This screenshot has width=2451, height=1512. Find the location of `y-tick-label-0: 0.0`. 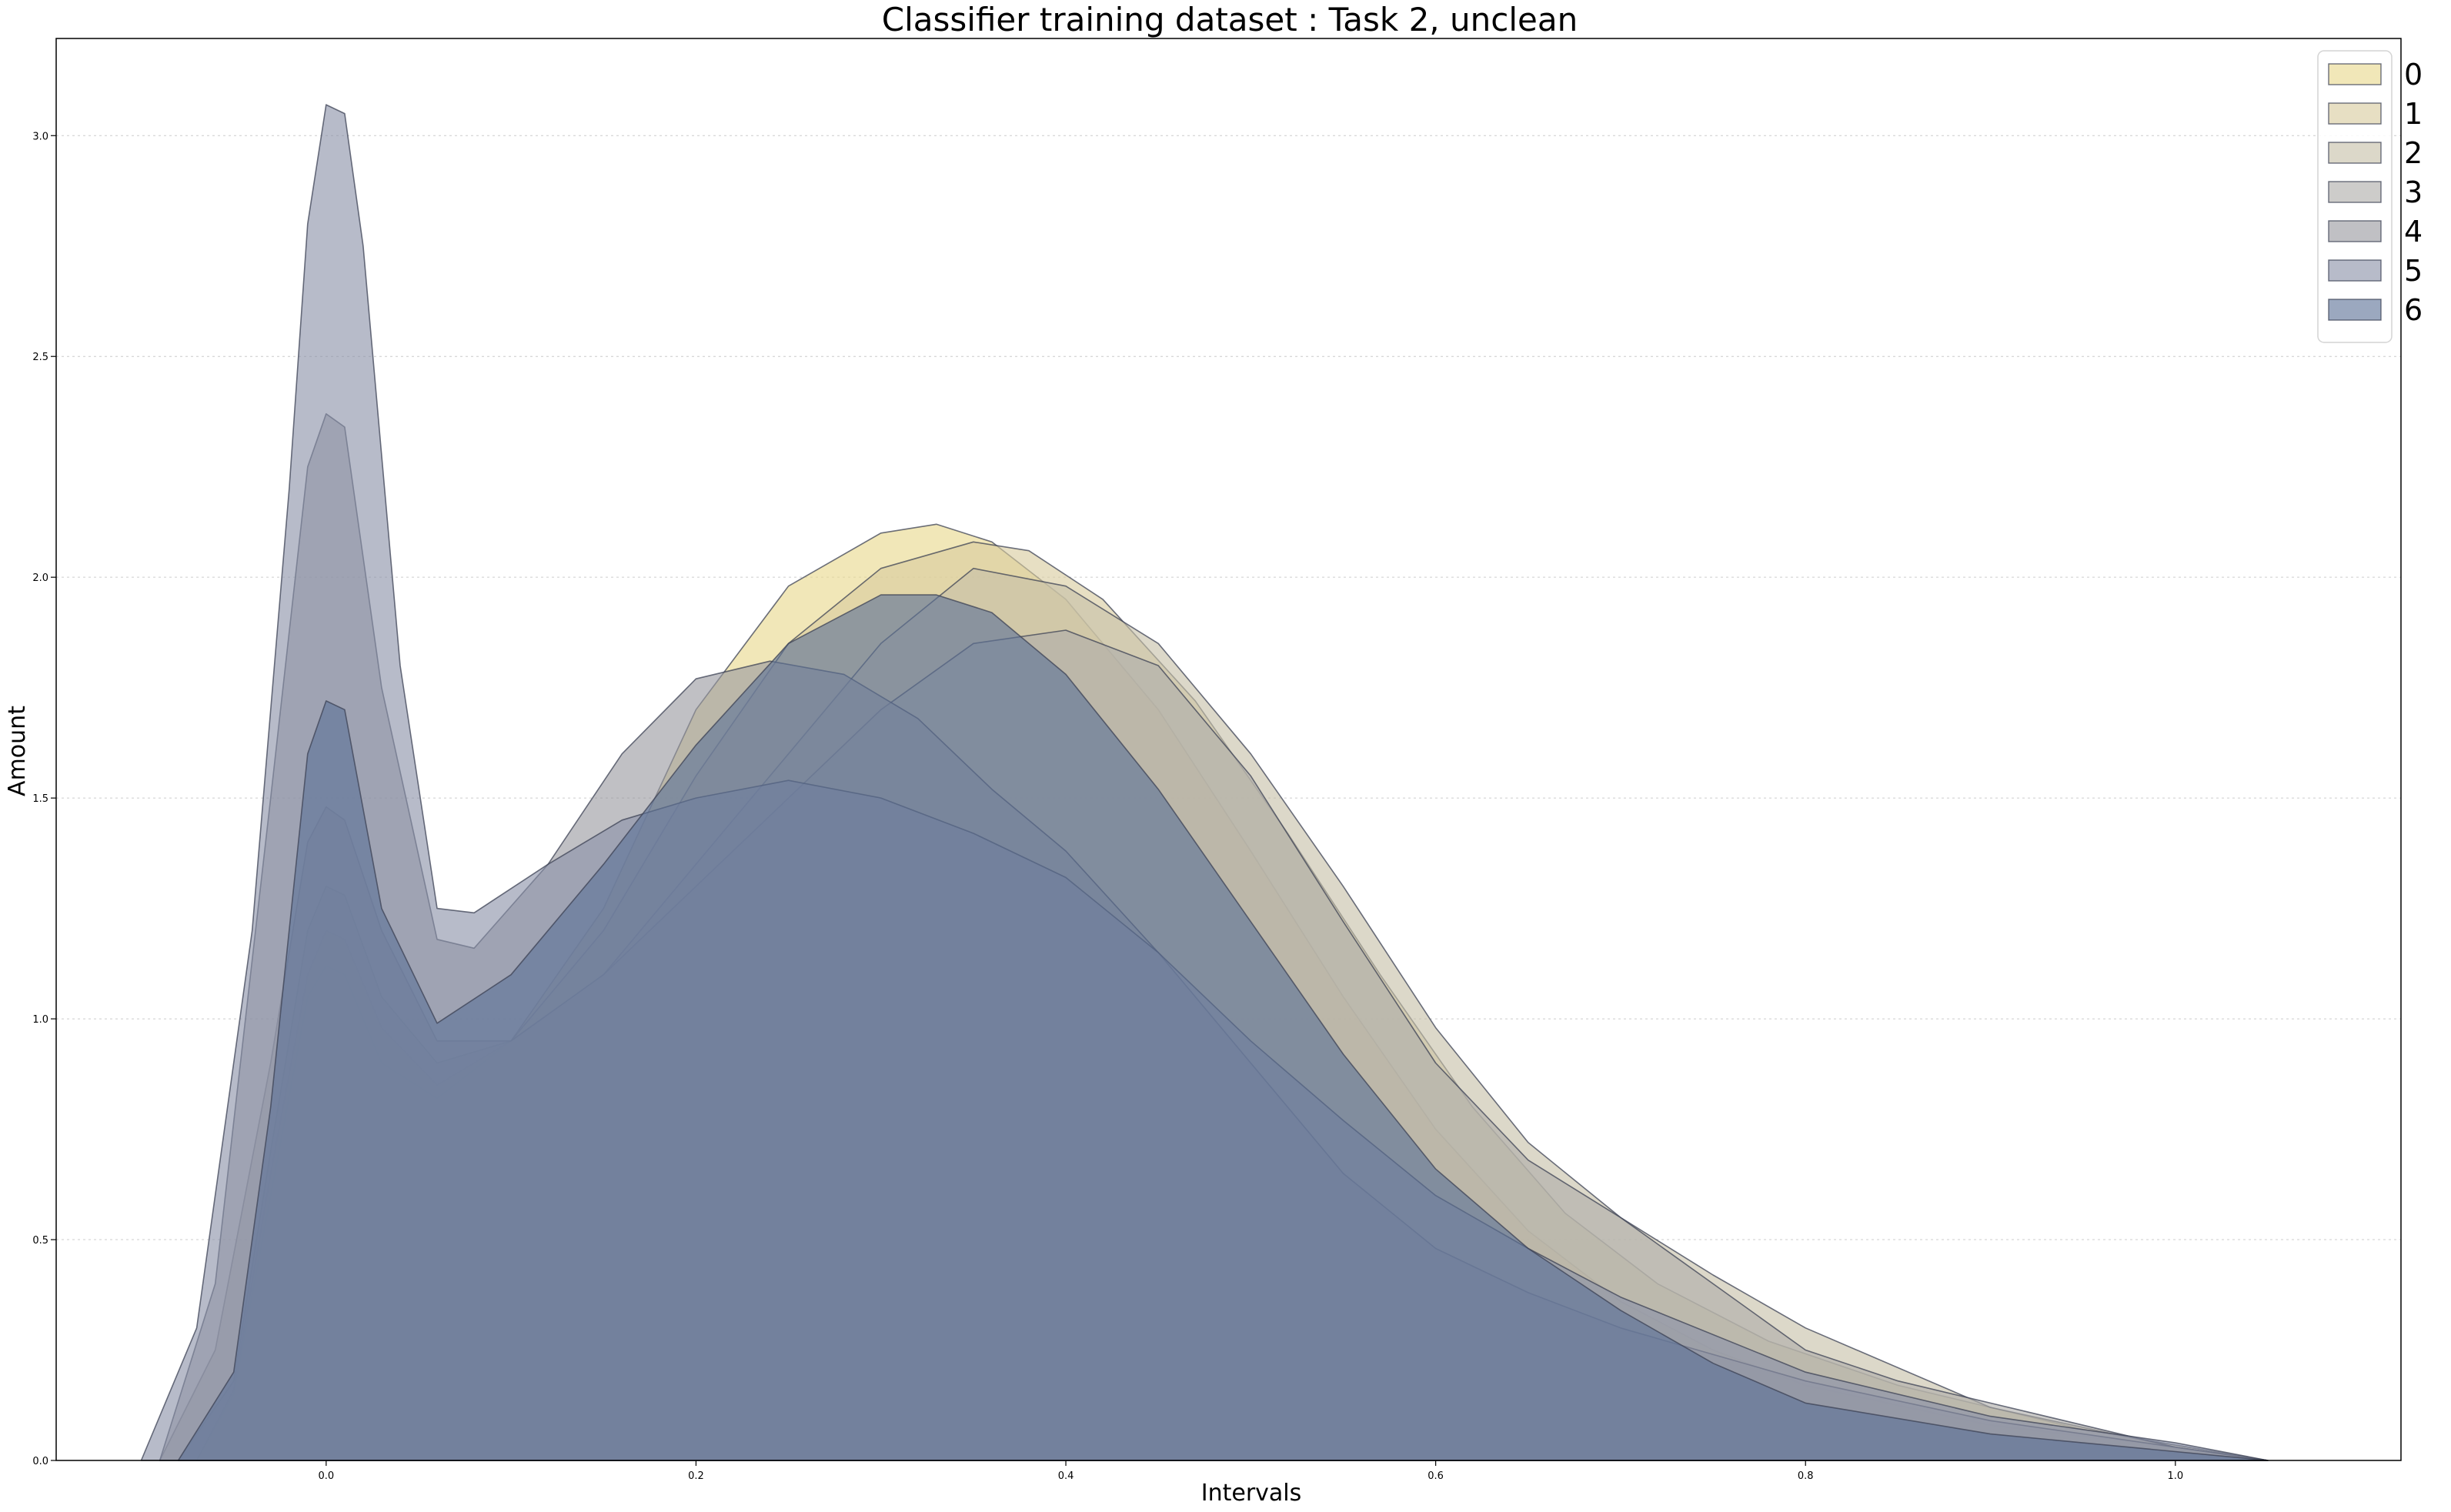

y-tick-label-0: 0.0 is located at coordinates (40, 1461).